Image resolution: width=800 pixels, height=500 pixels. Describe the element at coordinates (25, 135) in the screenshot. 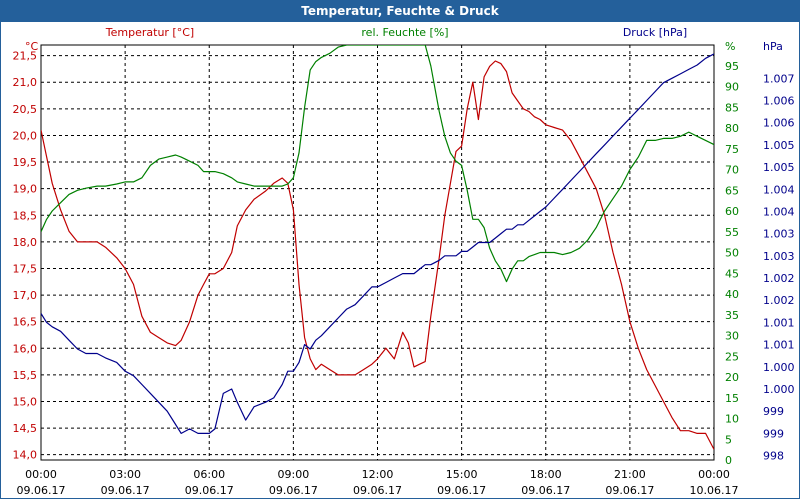

I see `temperature-tick-label: 20,0` at that location.